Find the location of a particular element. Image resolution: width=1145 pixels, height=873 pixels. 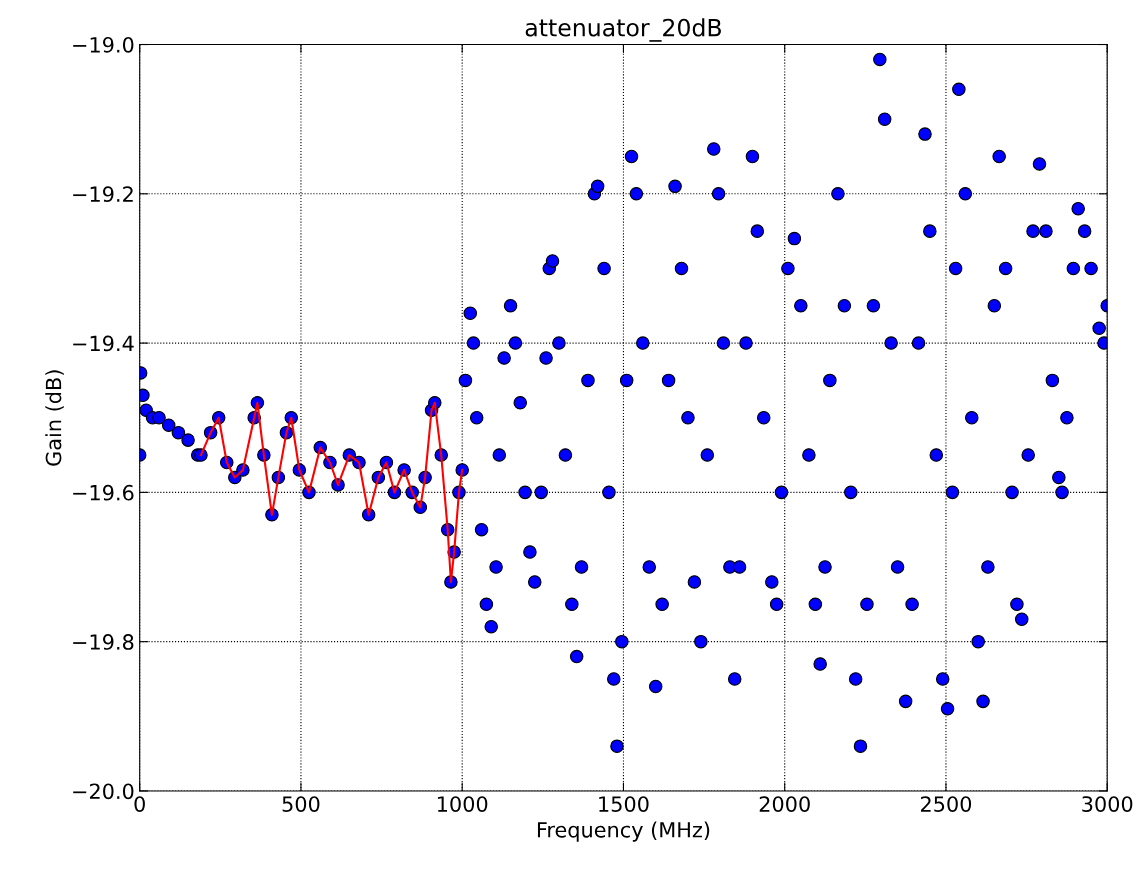

x-tick-label: 2000 is located at coordinates (784, 804).